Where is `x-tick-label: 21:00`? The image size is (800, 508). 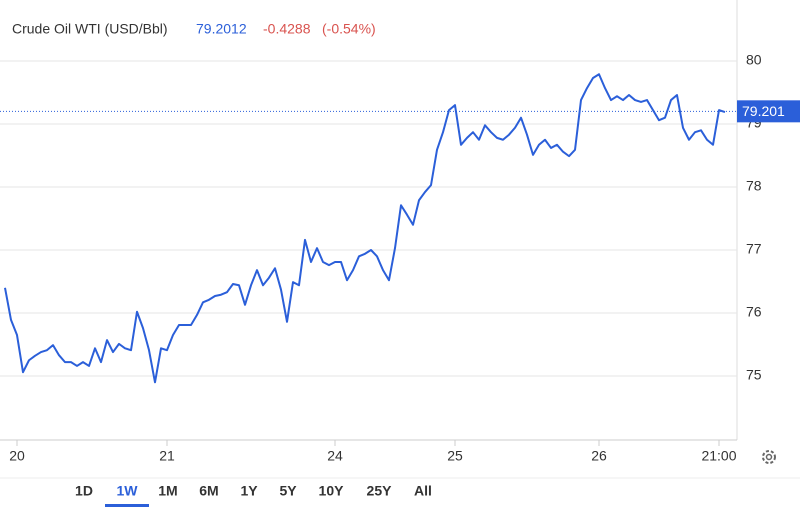
x-tick-label: 21:00 is located at coordinates (718, 456).